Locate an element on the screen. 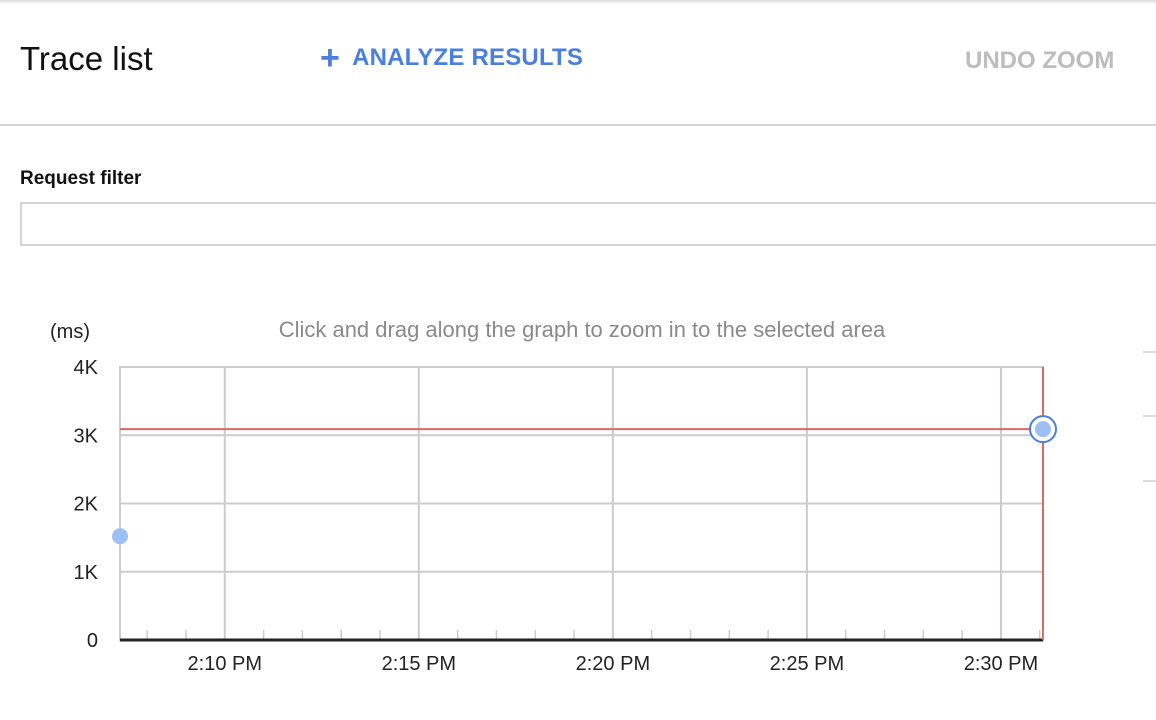 This screenshot has width=1156, height=720. x-tick-label: 2:25 PM is located at coordinates (807, 664).